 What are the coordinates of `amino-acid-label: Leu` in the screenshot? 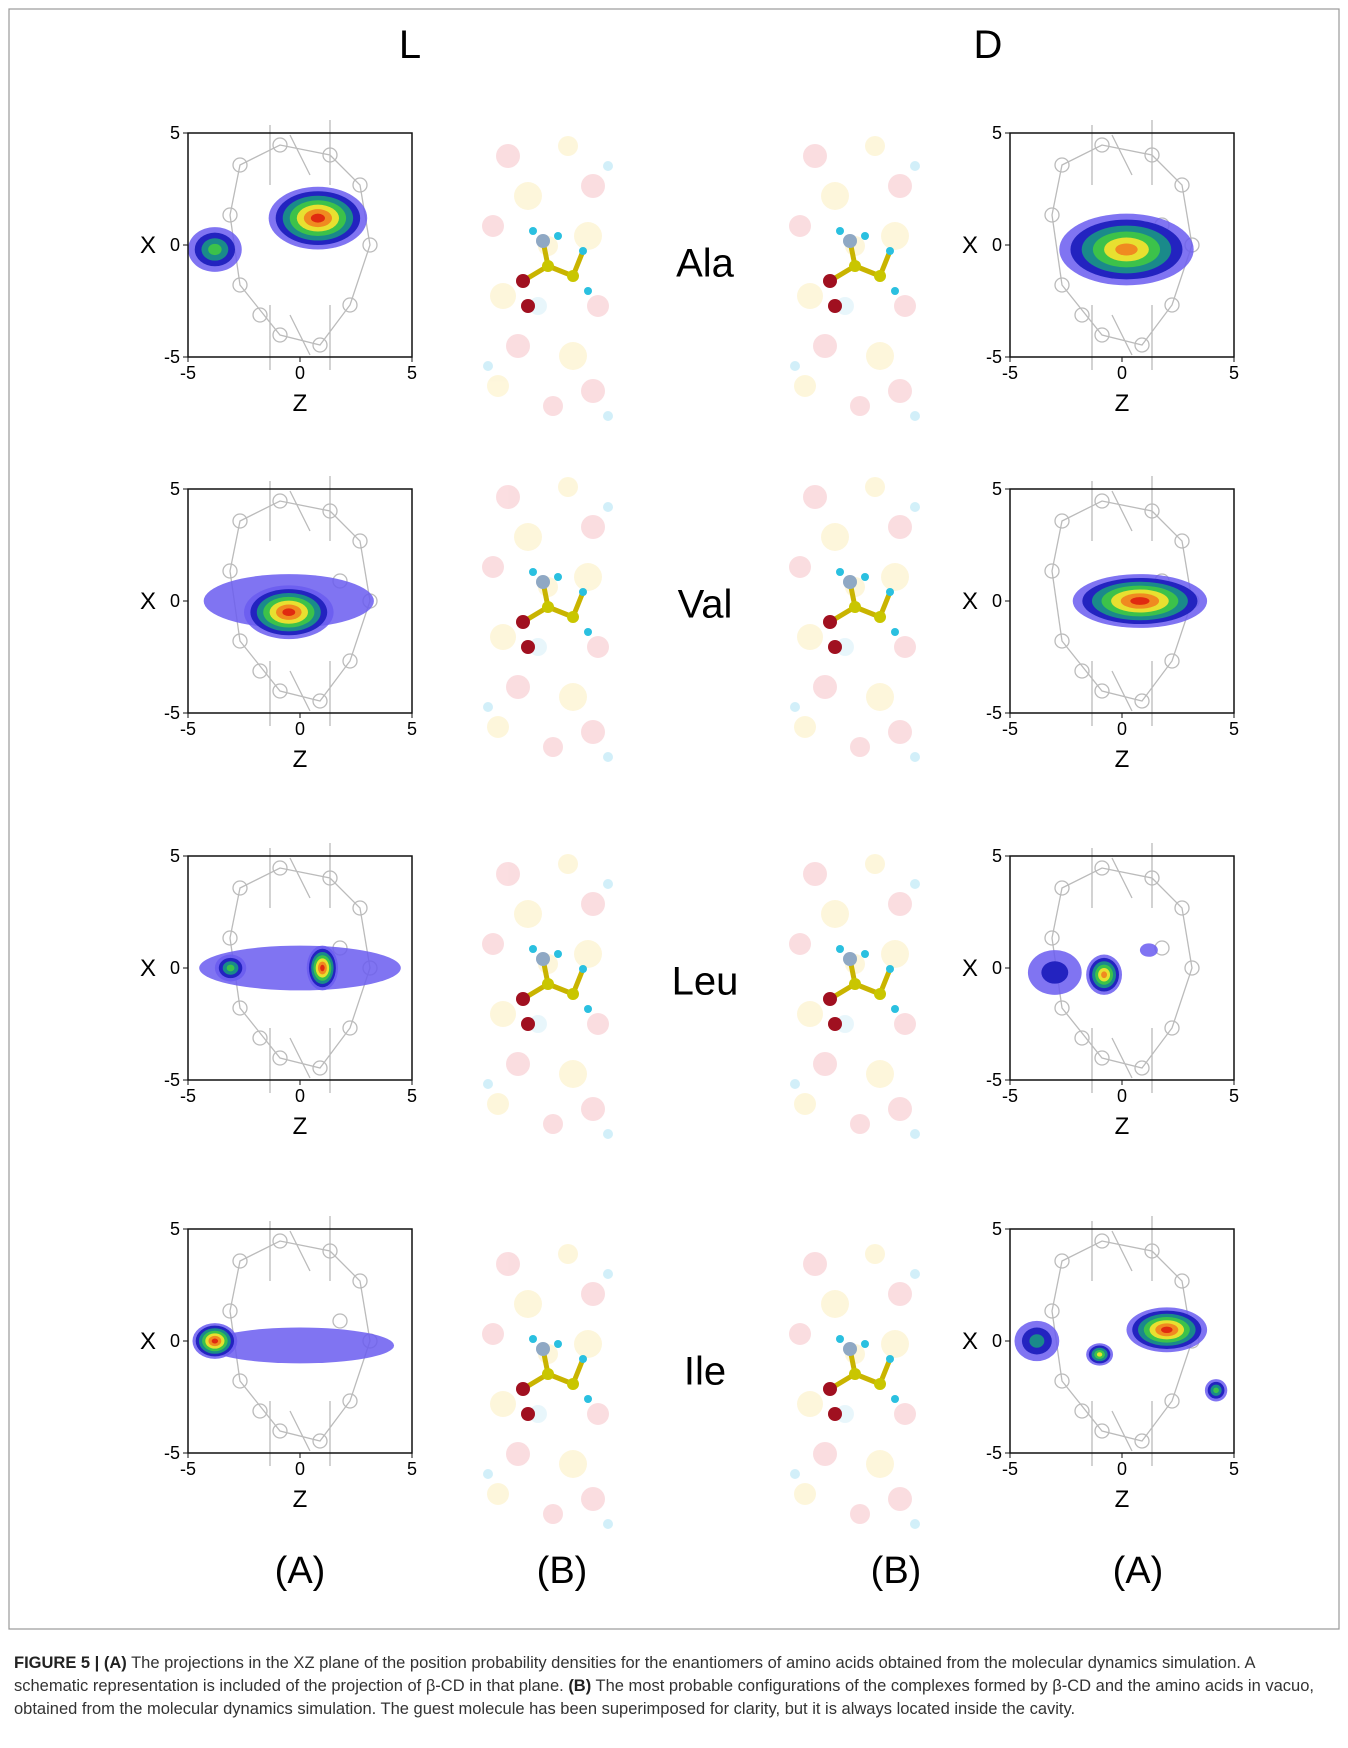 It's located at (705, 982).